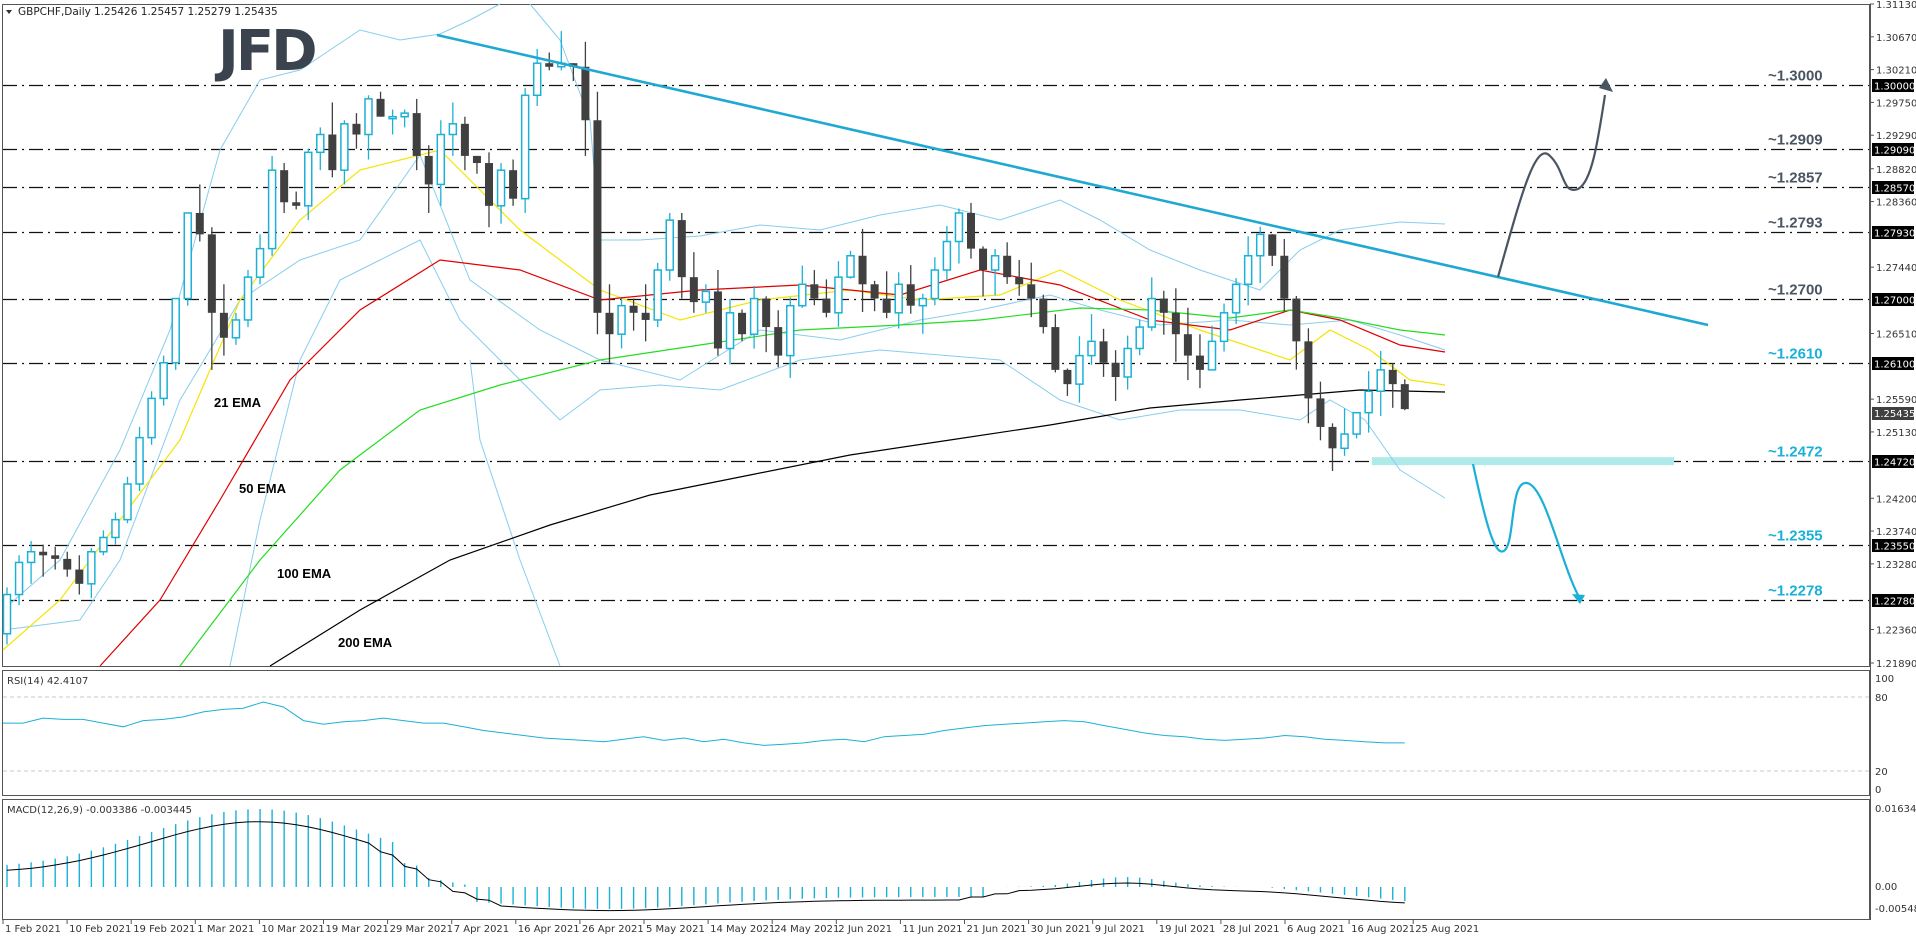 This screenshot has height=940, width=1916. I want to click on ohlc-values: 1.25426 1.25457 1.25279 1.25435, so click(186, 12).